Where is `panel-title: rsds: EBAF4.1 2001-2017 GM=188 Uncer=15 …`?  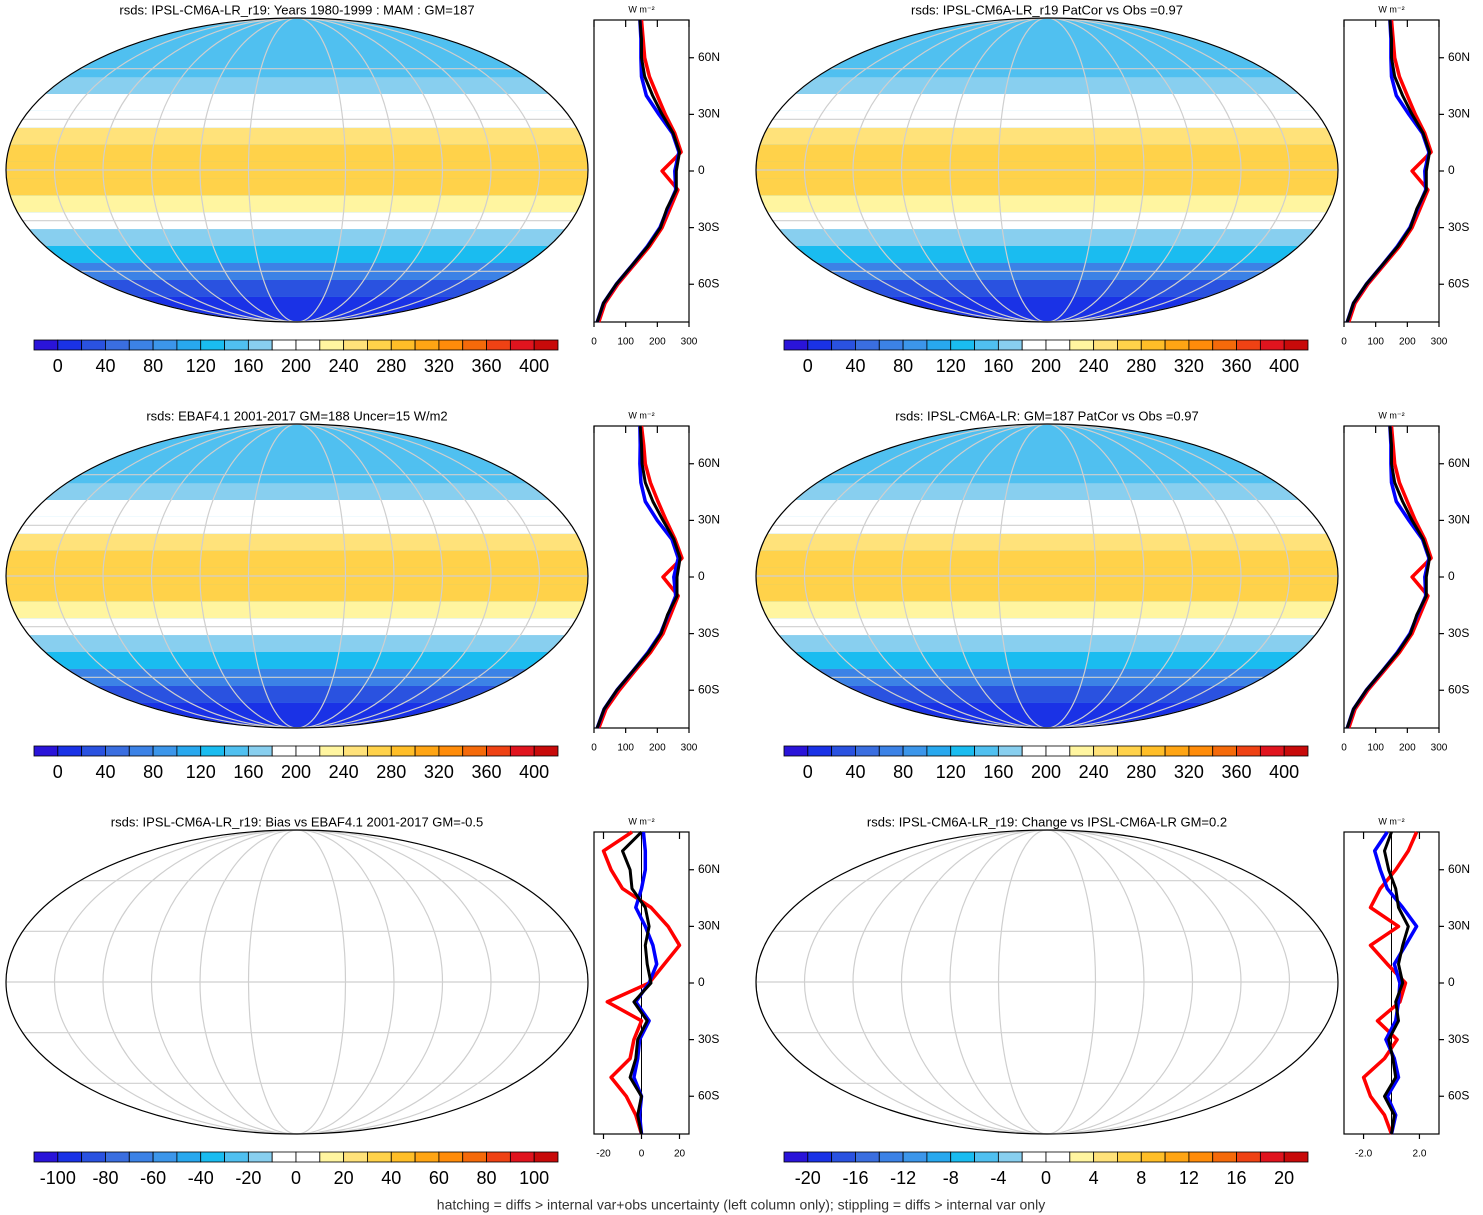
panel-title: rsds: EBAF4.1 2001-2017 GM=188 Uncer=15 … is located at coordinates (296, 415).